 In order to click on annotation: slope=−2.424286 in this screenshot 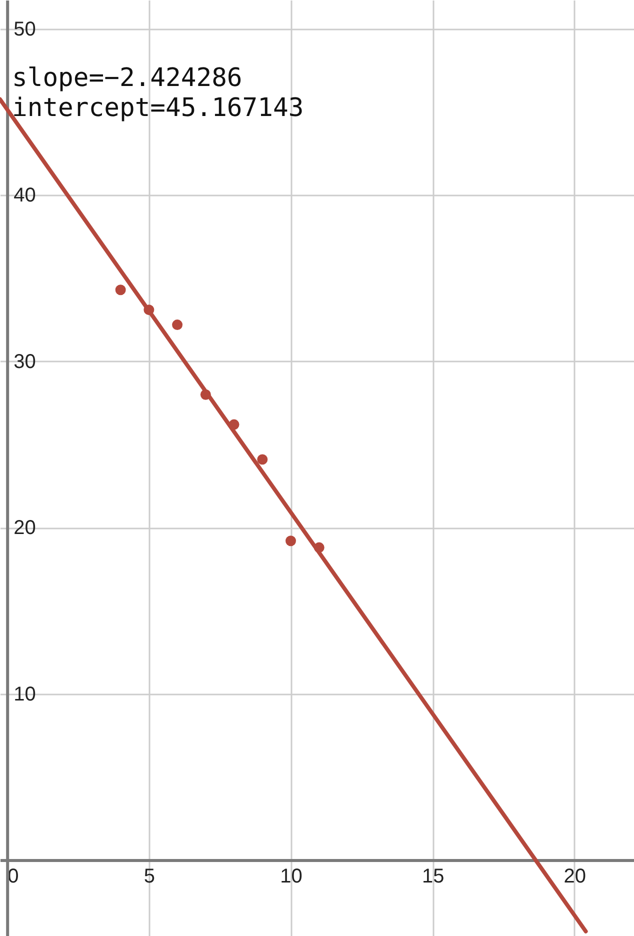, I will do `click(127, 78)`.